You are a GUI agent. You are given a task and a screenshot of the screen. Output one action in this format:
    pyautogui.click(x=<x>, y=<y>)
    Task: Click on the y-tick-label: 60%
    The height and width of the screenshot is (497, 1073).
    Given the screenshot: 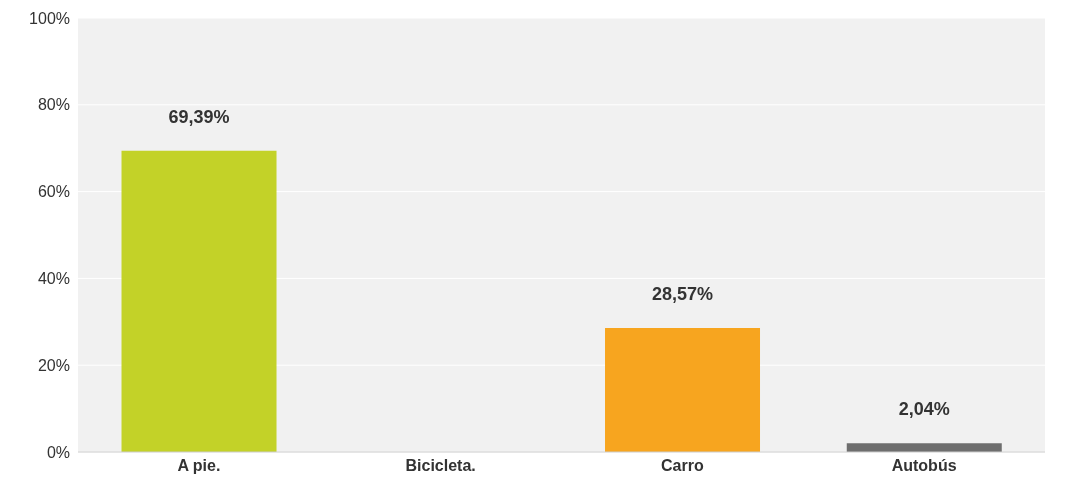 What is the action you would take?
    pyautogui.click(x=53, y=192)
    